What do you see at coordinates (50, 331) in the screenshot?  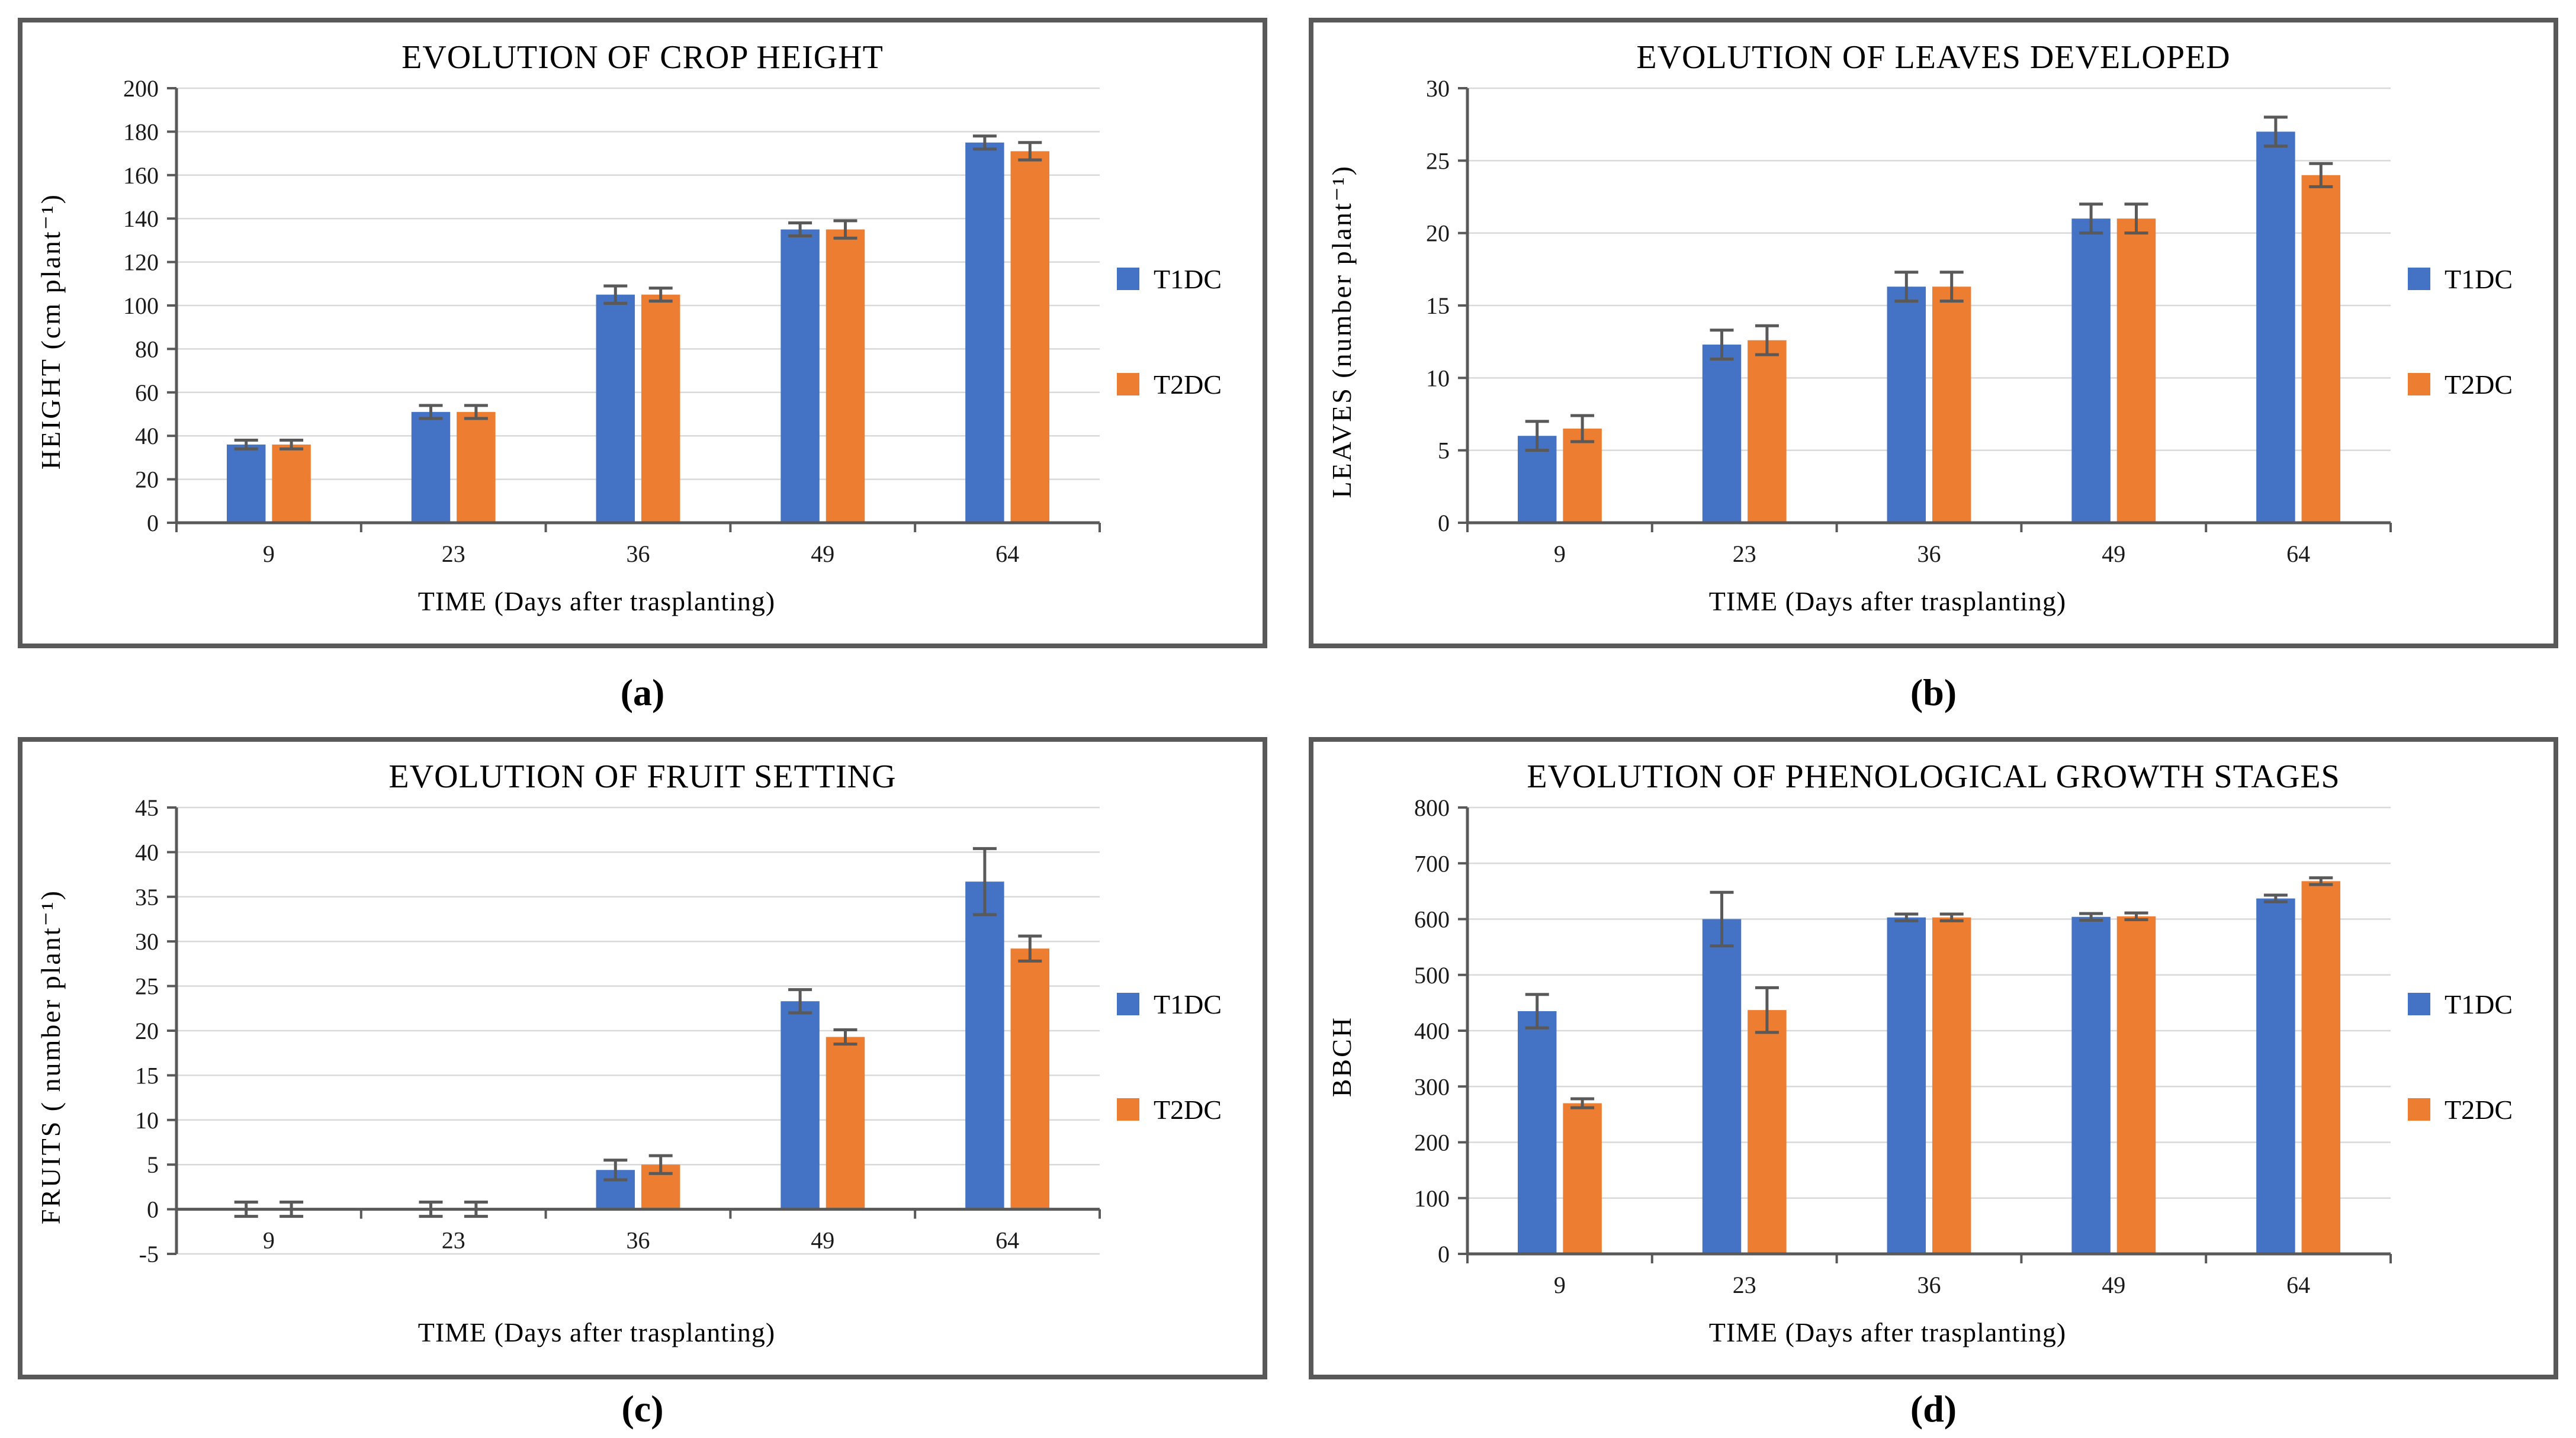 I see `y-axis-label-a: HEIGHT (cm plant⁻¹)` at bounding box center [50, 331].